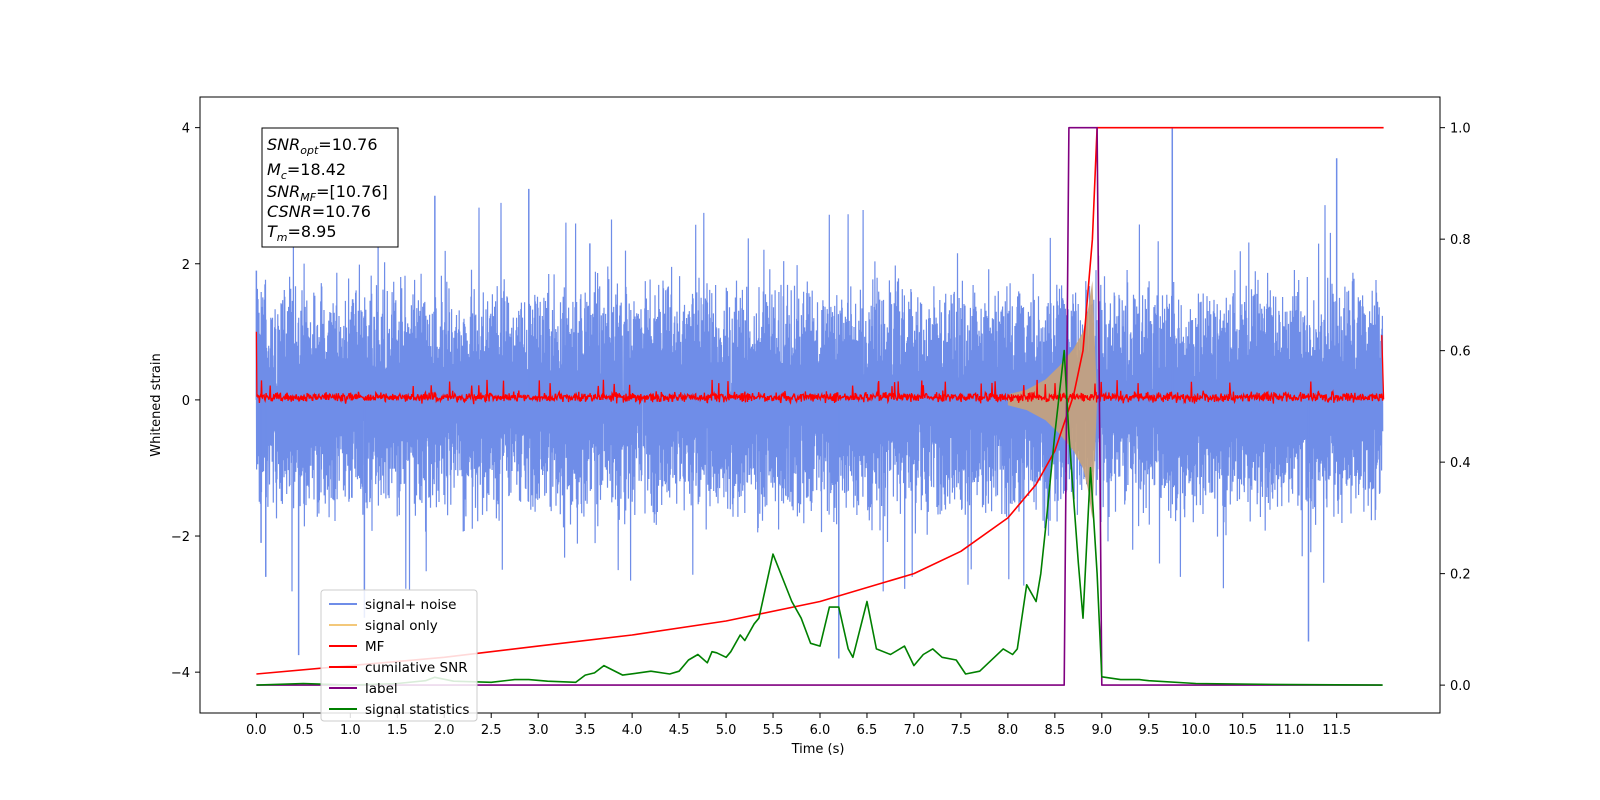 The image size is (1600, 800). Describe the element at coordinates (1460, 240) in the screenshot. I see `y2-tick-label: 0.8` at that location.